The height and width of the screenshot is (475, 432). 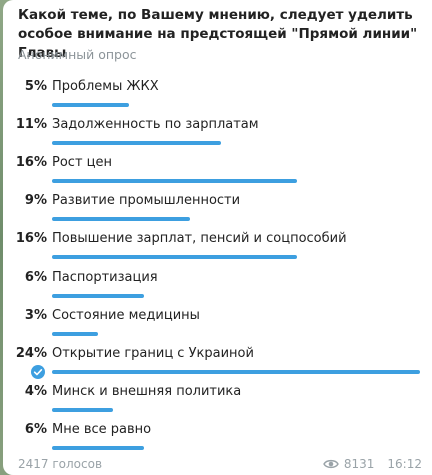 What do you see at coordinates (217, 211) in the screenshot?
I see `poll-option: 9% Развитие промышленности` at bounding box center [217, 211].